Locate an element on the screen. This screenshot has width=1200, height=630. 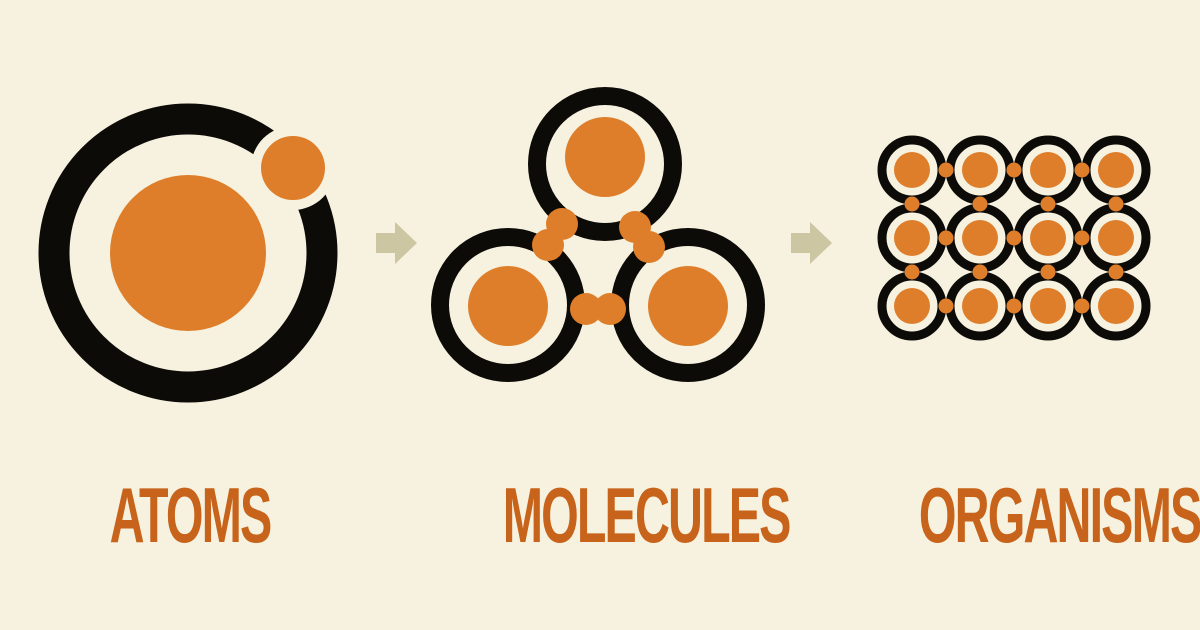
molecule-icon is located at coordinates (598, 234).